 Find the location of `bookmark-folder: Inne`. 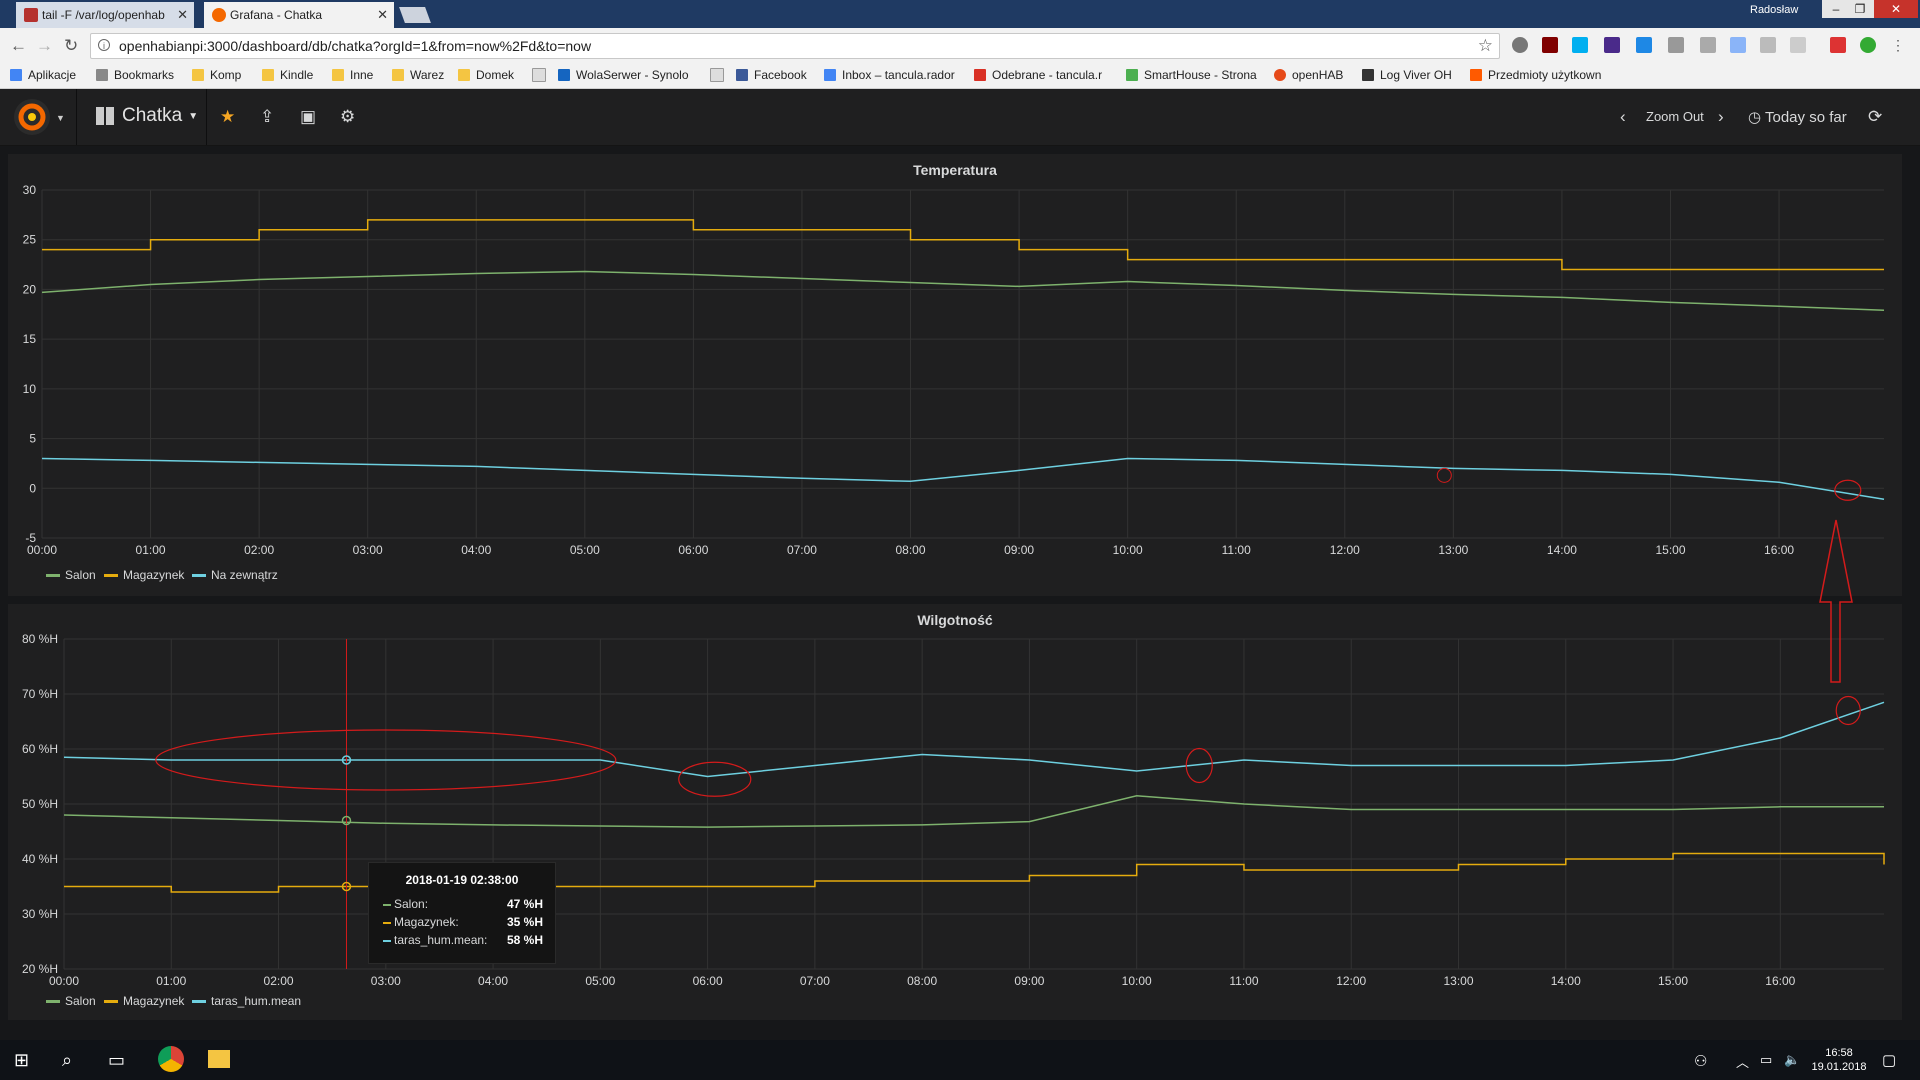

bookmark-folder: Inne is located at coordinates (352, 75).